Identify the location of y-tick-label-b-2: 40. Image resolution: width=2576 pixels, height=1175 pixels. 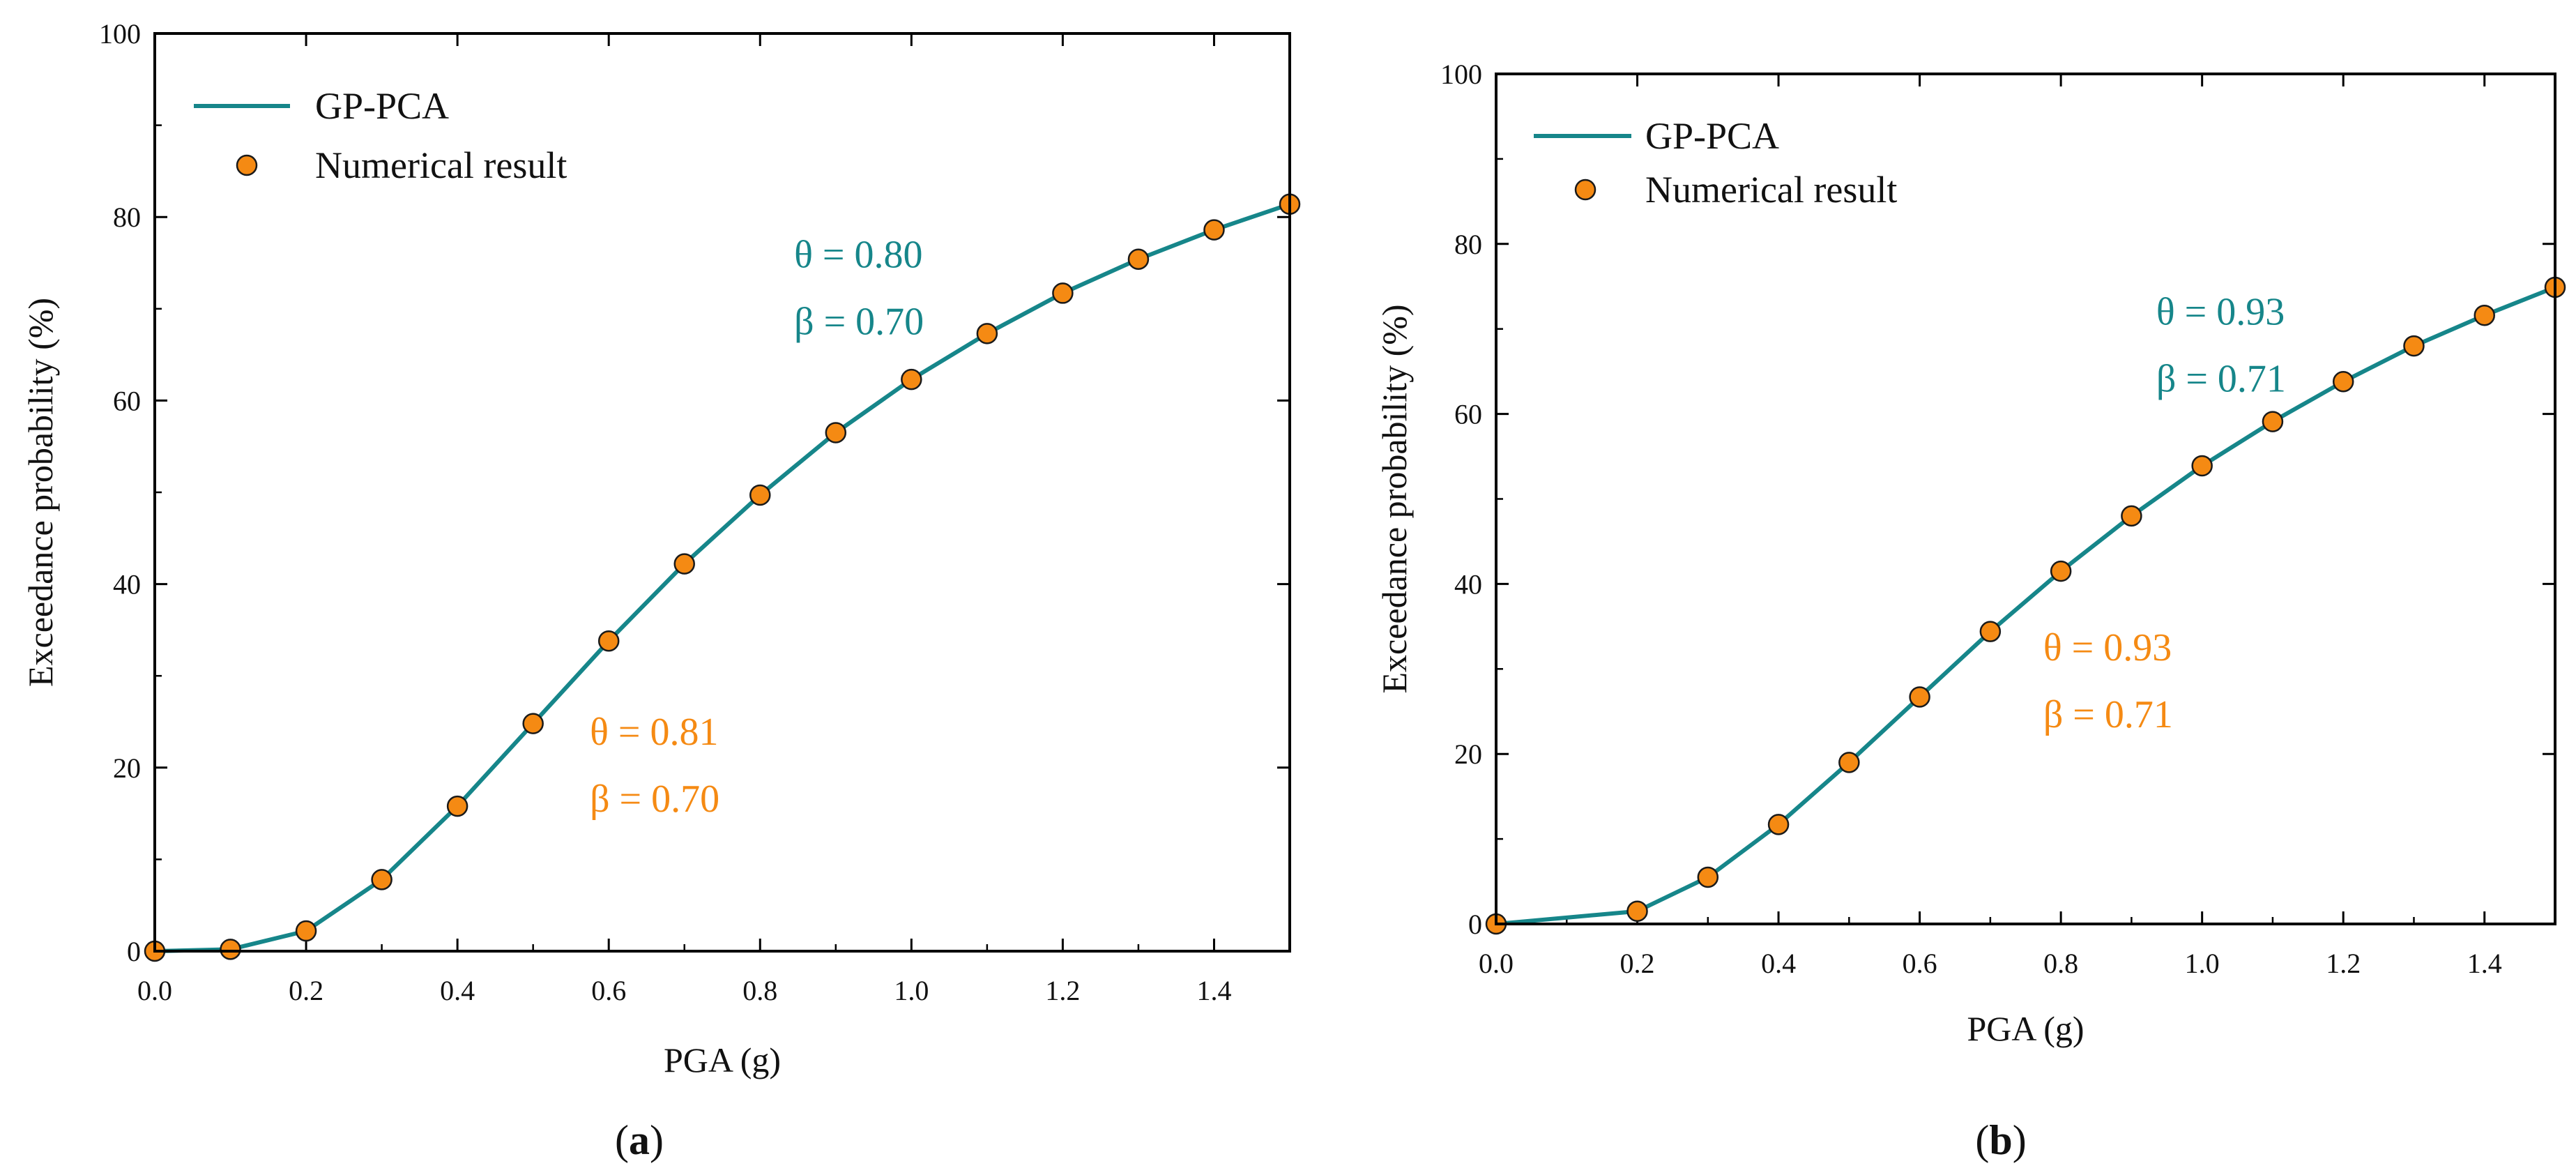
(1468, 584).